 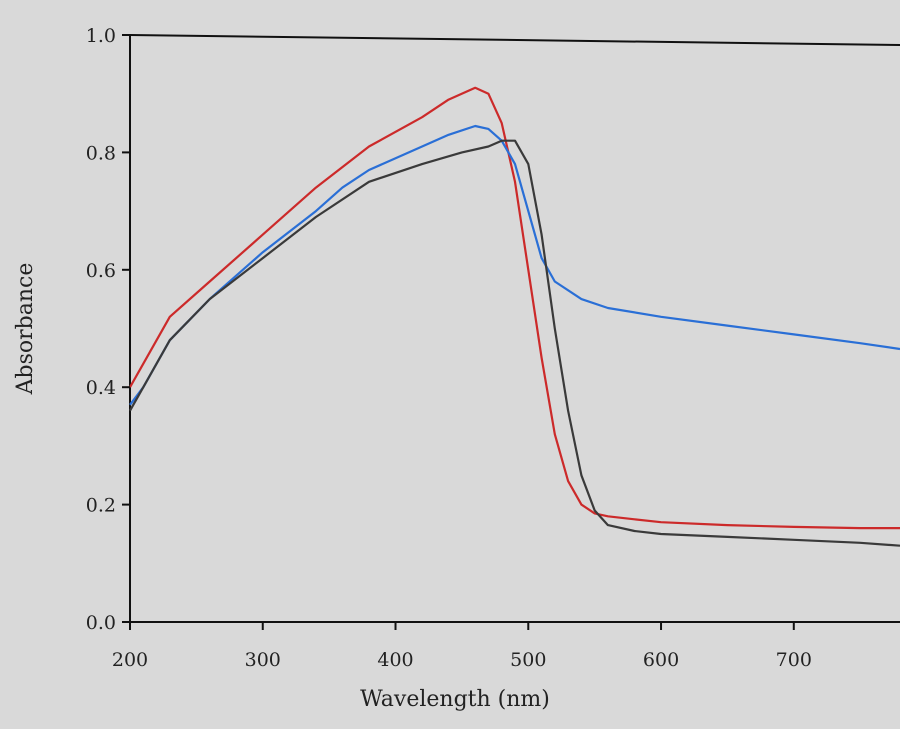 What do you see at coordinates (25, 329) in the screenshot?
I see `y-axis-title: Absorbance` at bounding box center [25, 329].